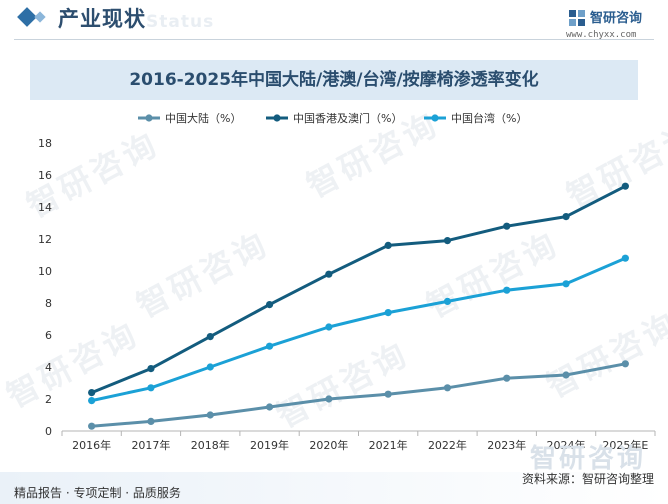  I want to click on brand-name: 智研咨询, so click(616, 18).